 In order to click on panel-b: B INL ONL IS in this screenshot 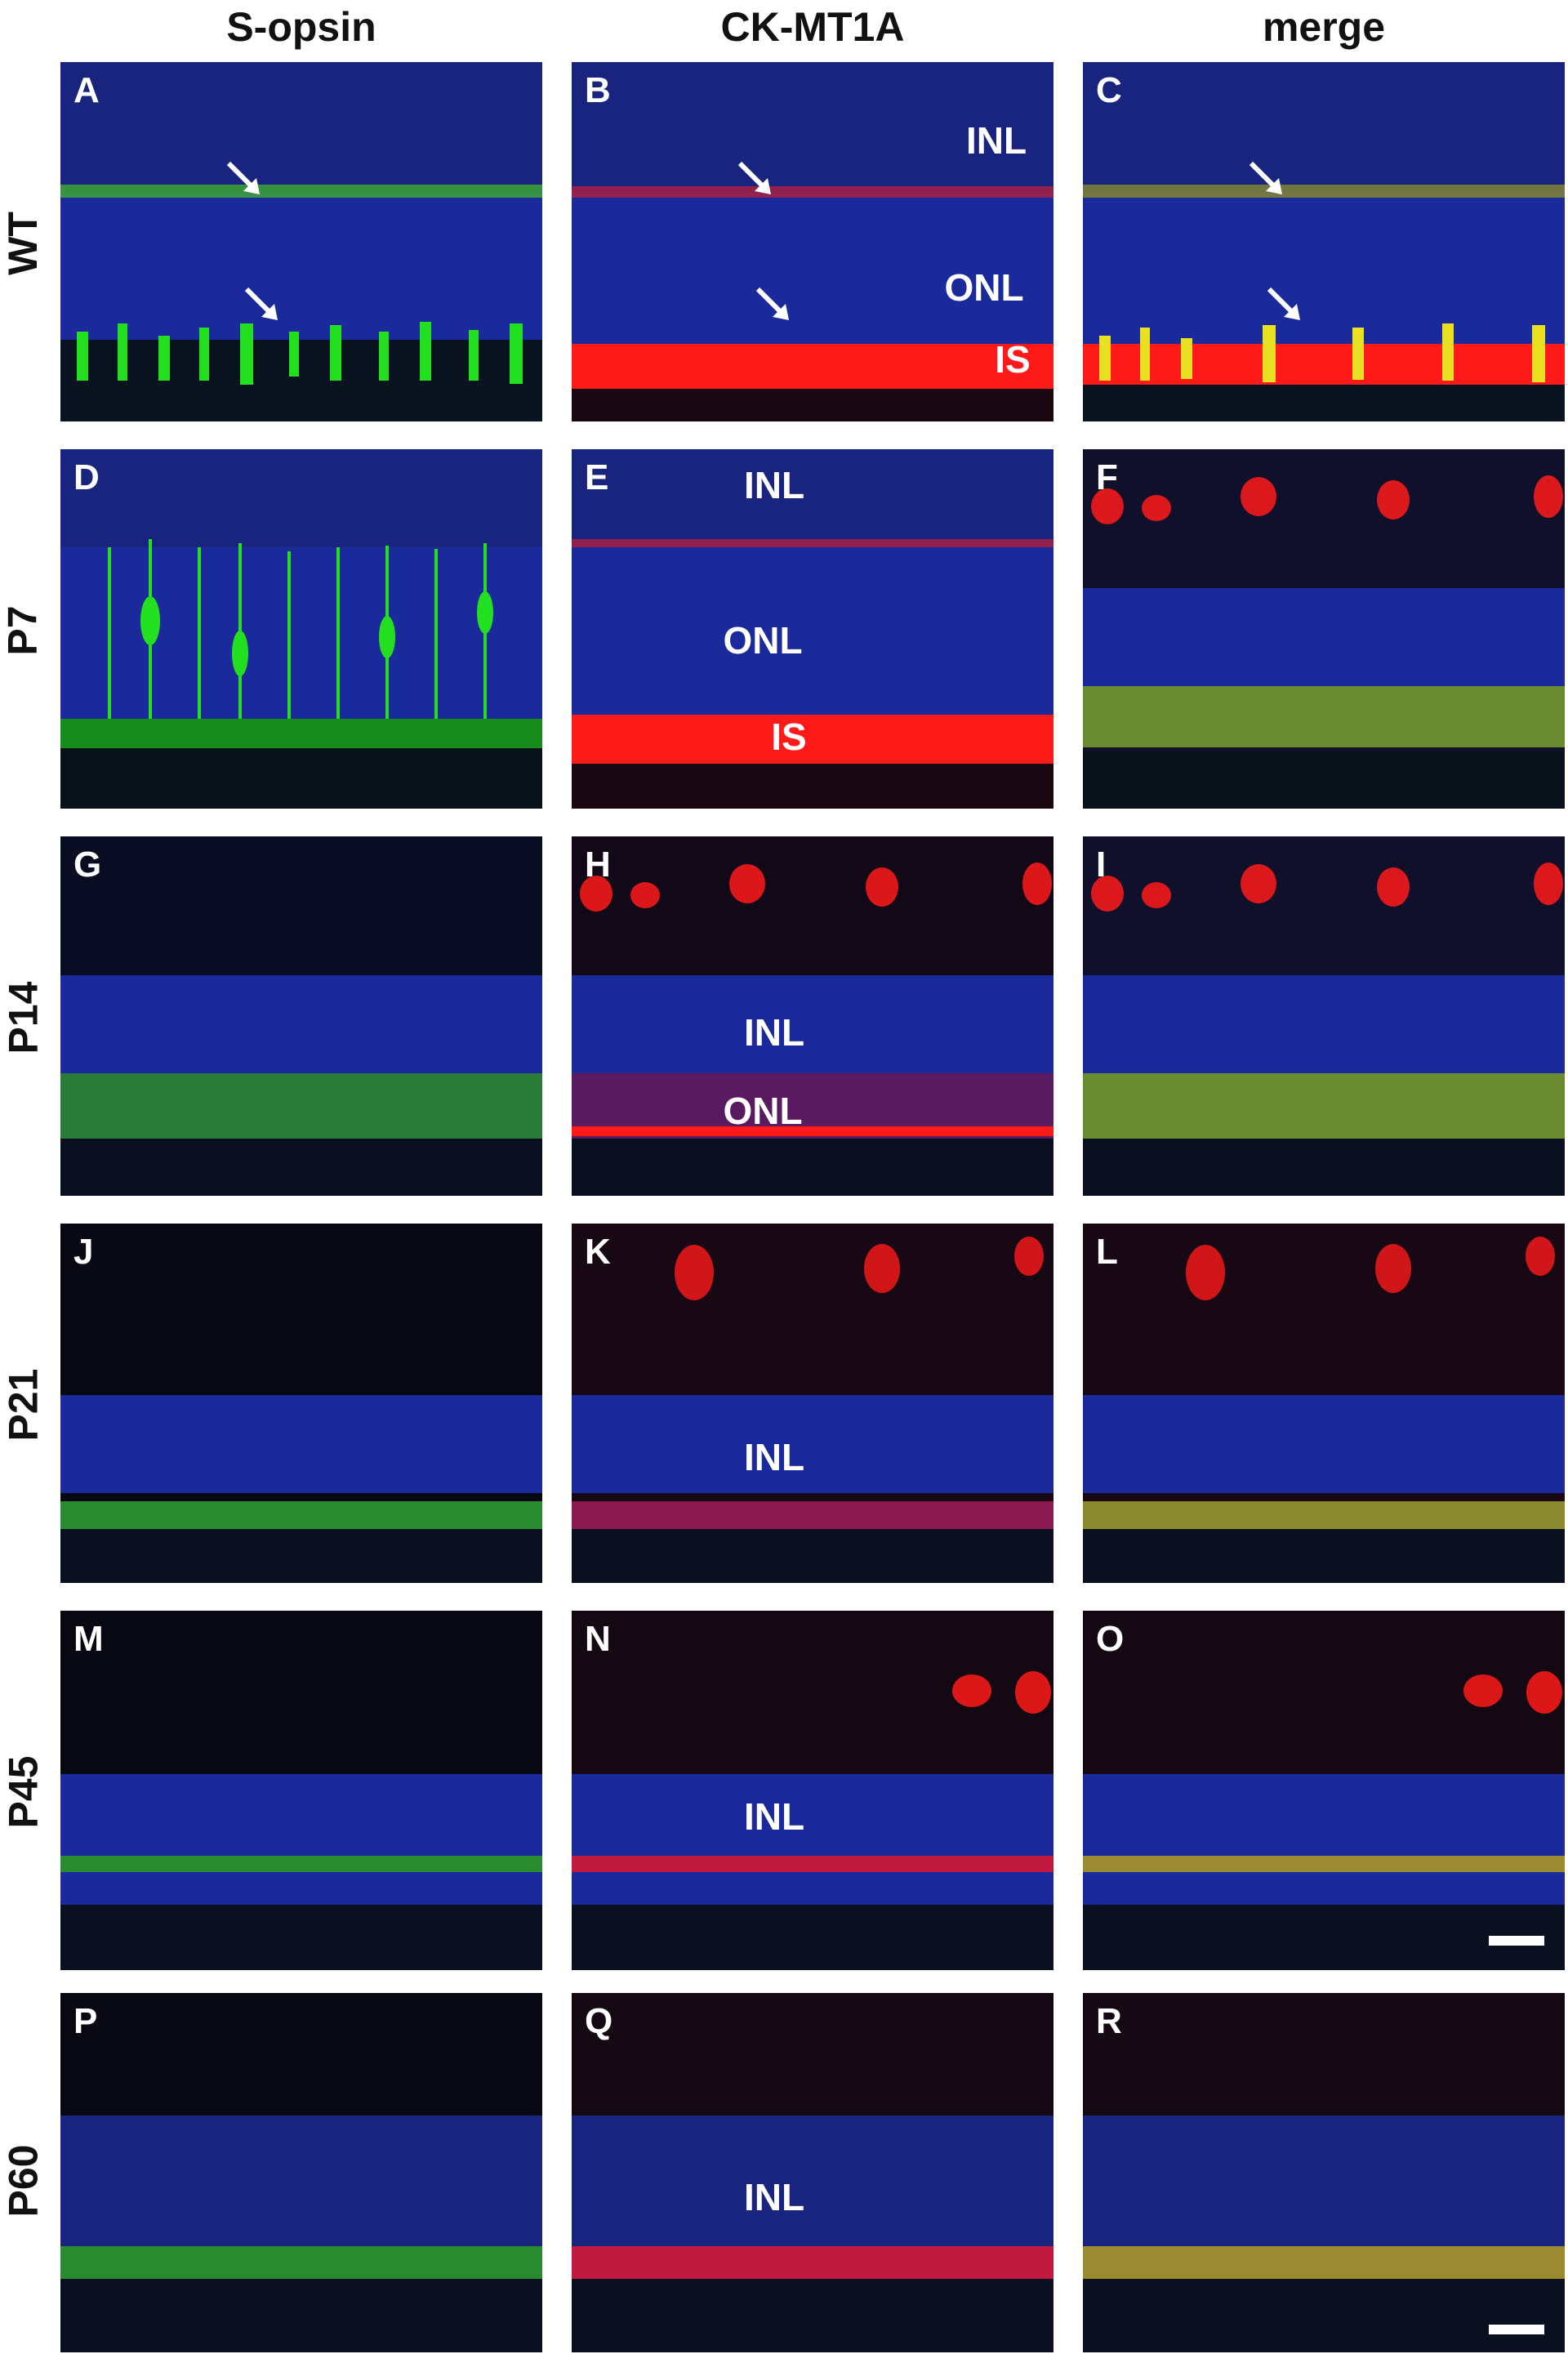, I will do `click(813, 241)`.